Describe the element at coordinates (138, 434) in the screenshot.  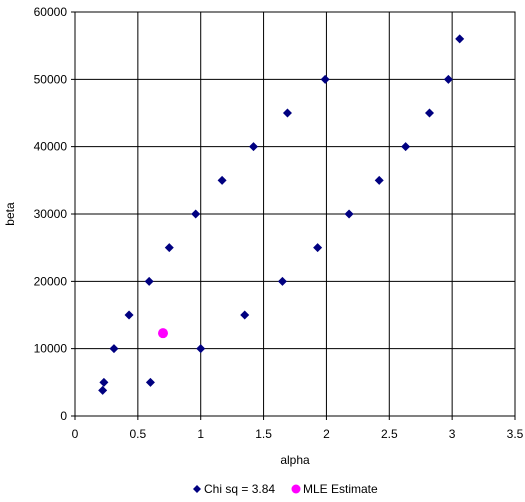
I see `x-tick-label: 0.5` at that location.